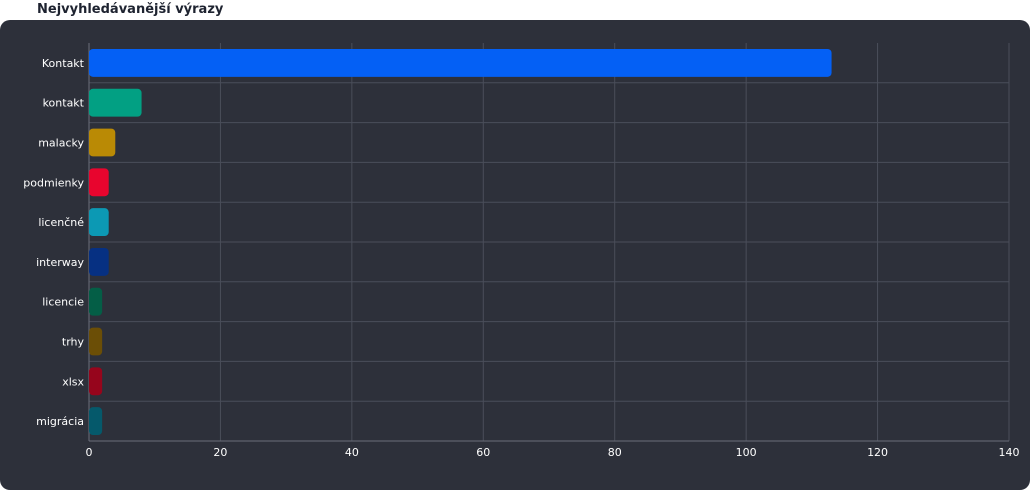  Describe the element at coordinates (63, 302) in the screenshot. I see `category-label: licencie` at that location.